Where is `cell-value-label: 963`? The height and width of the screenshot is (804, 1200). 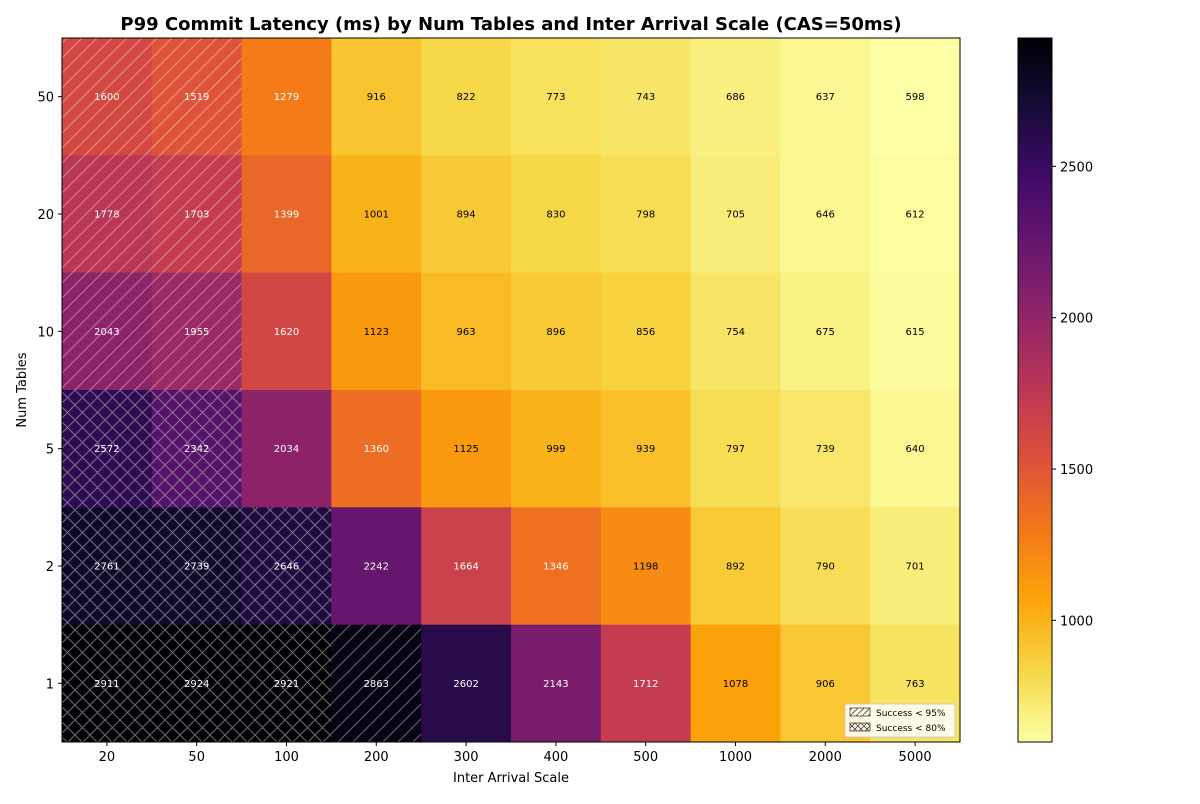 cell-value-label: 963 is located at coordinates (466, 332).